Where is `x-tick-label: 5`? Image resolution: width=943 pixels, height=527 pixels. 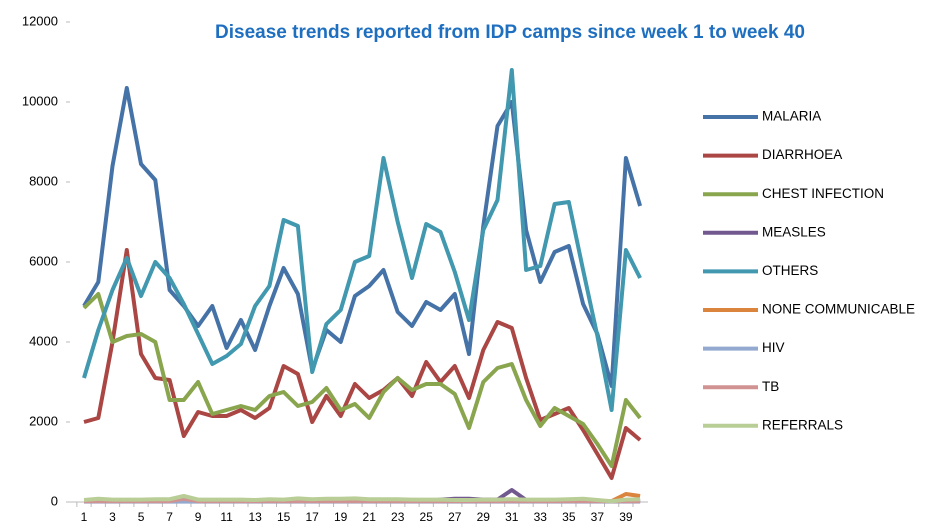 x-tick-label: 5 is located at coordinates (141, 517).